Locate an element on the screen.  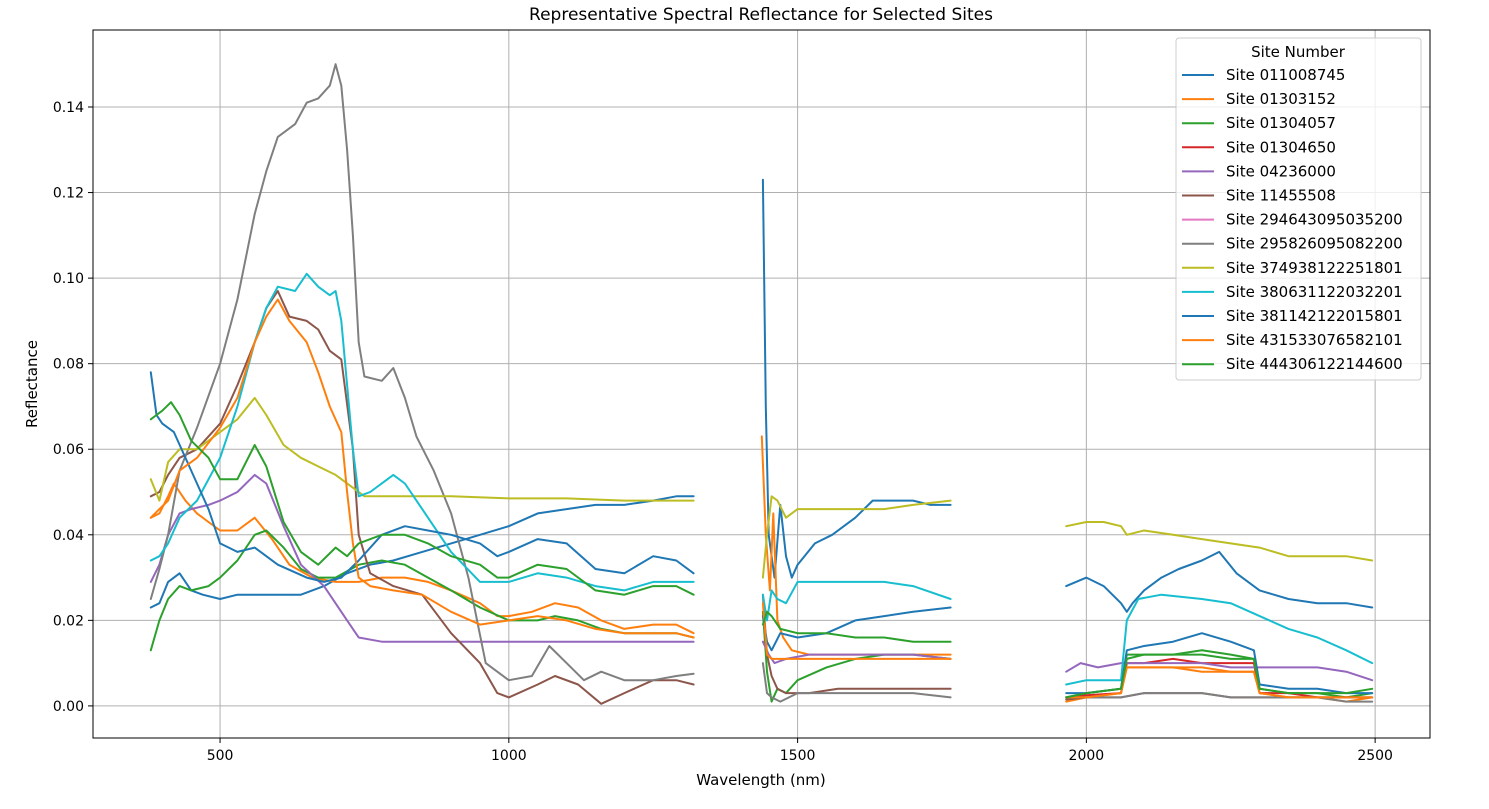
x-axis-label: Wavelength (nm) is located at coordinates (761, 780).